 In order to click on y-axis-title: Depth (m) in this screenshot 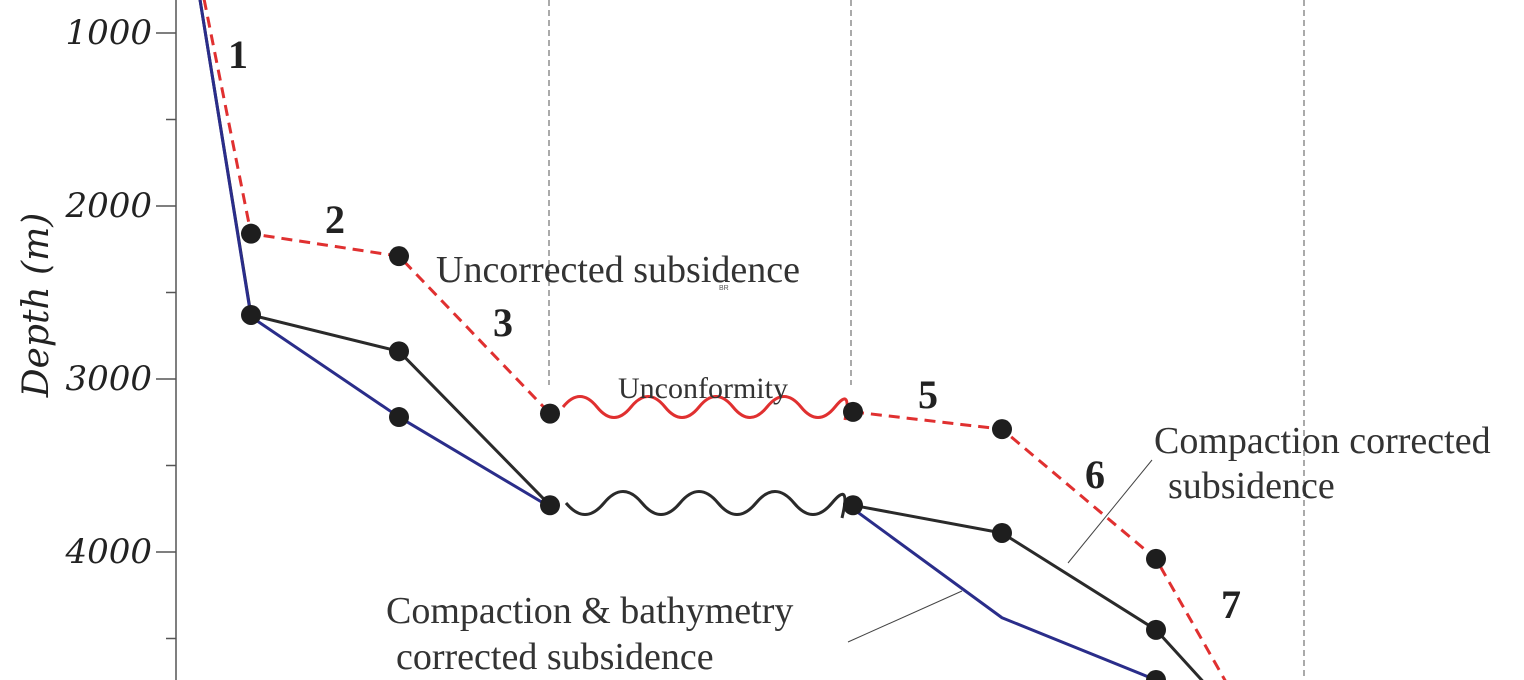, I will do `click(36, 306)`.